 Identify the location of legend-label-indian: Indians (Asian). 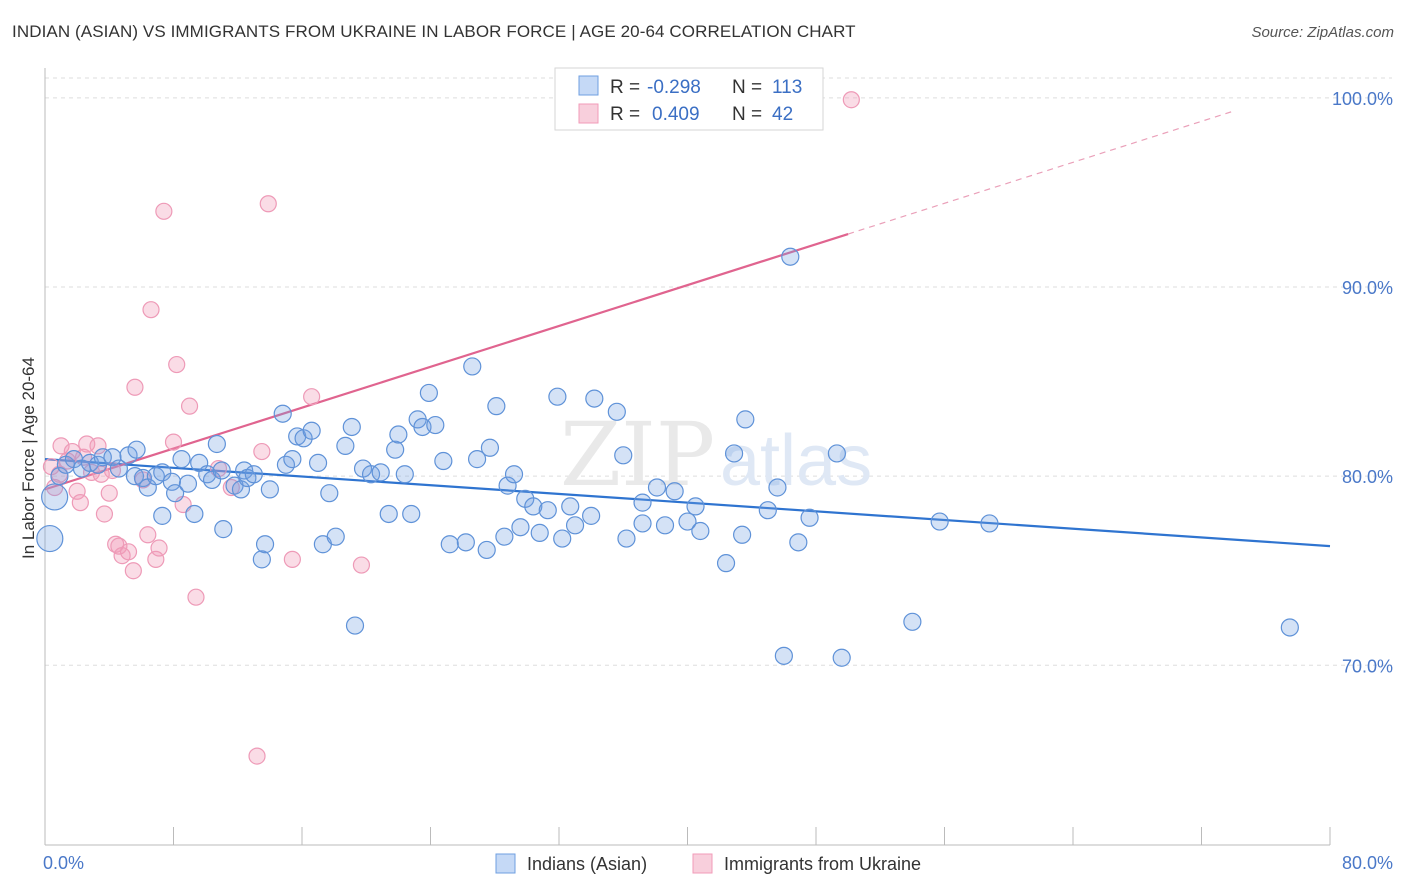
(587, 864).